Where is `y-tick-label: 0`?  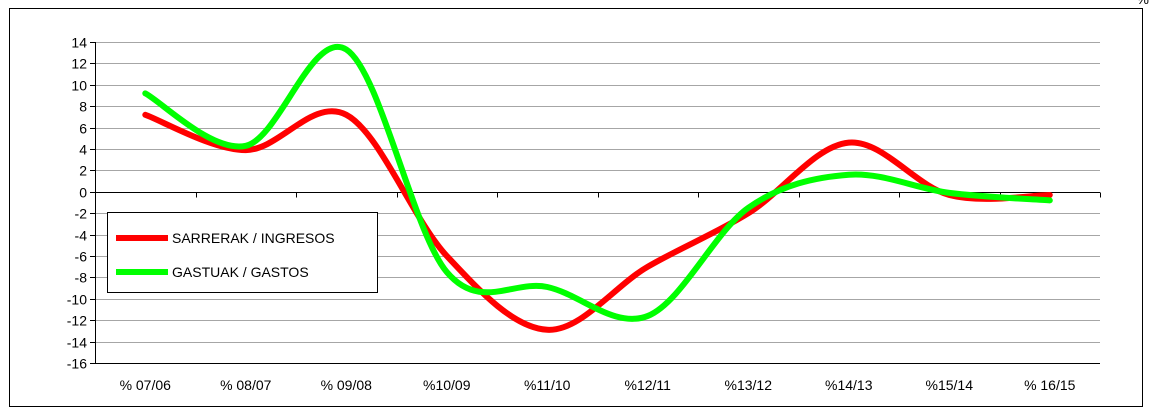 y-tick-label: 0 is located at coordinates (83, 193).